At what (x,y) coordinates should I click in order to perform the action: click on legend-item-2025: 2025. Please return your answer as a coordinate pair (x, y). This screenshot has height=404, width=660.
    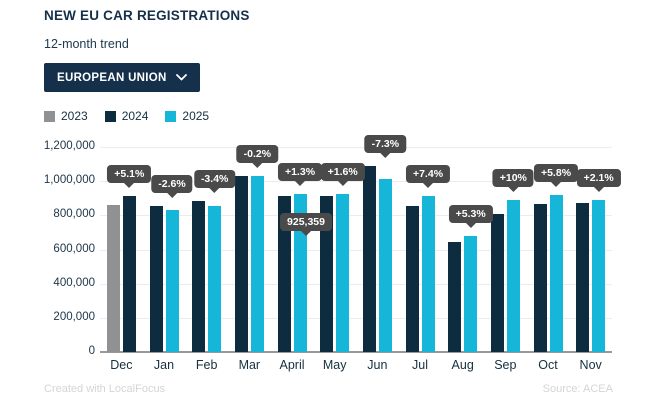
    Looking at the image, I should click on (187, 116).